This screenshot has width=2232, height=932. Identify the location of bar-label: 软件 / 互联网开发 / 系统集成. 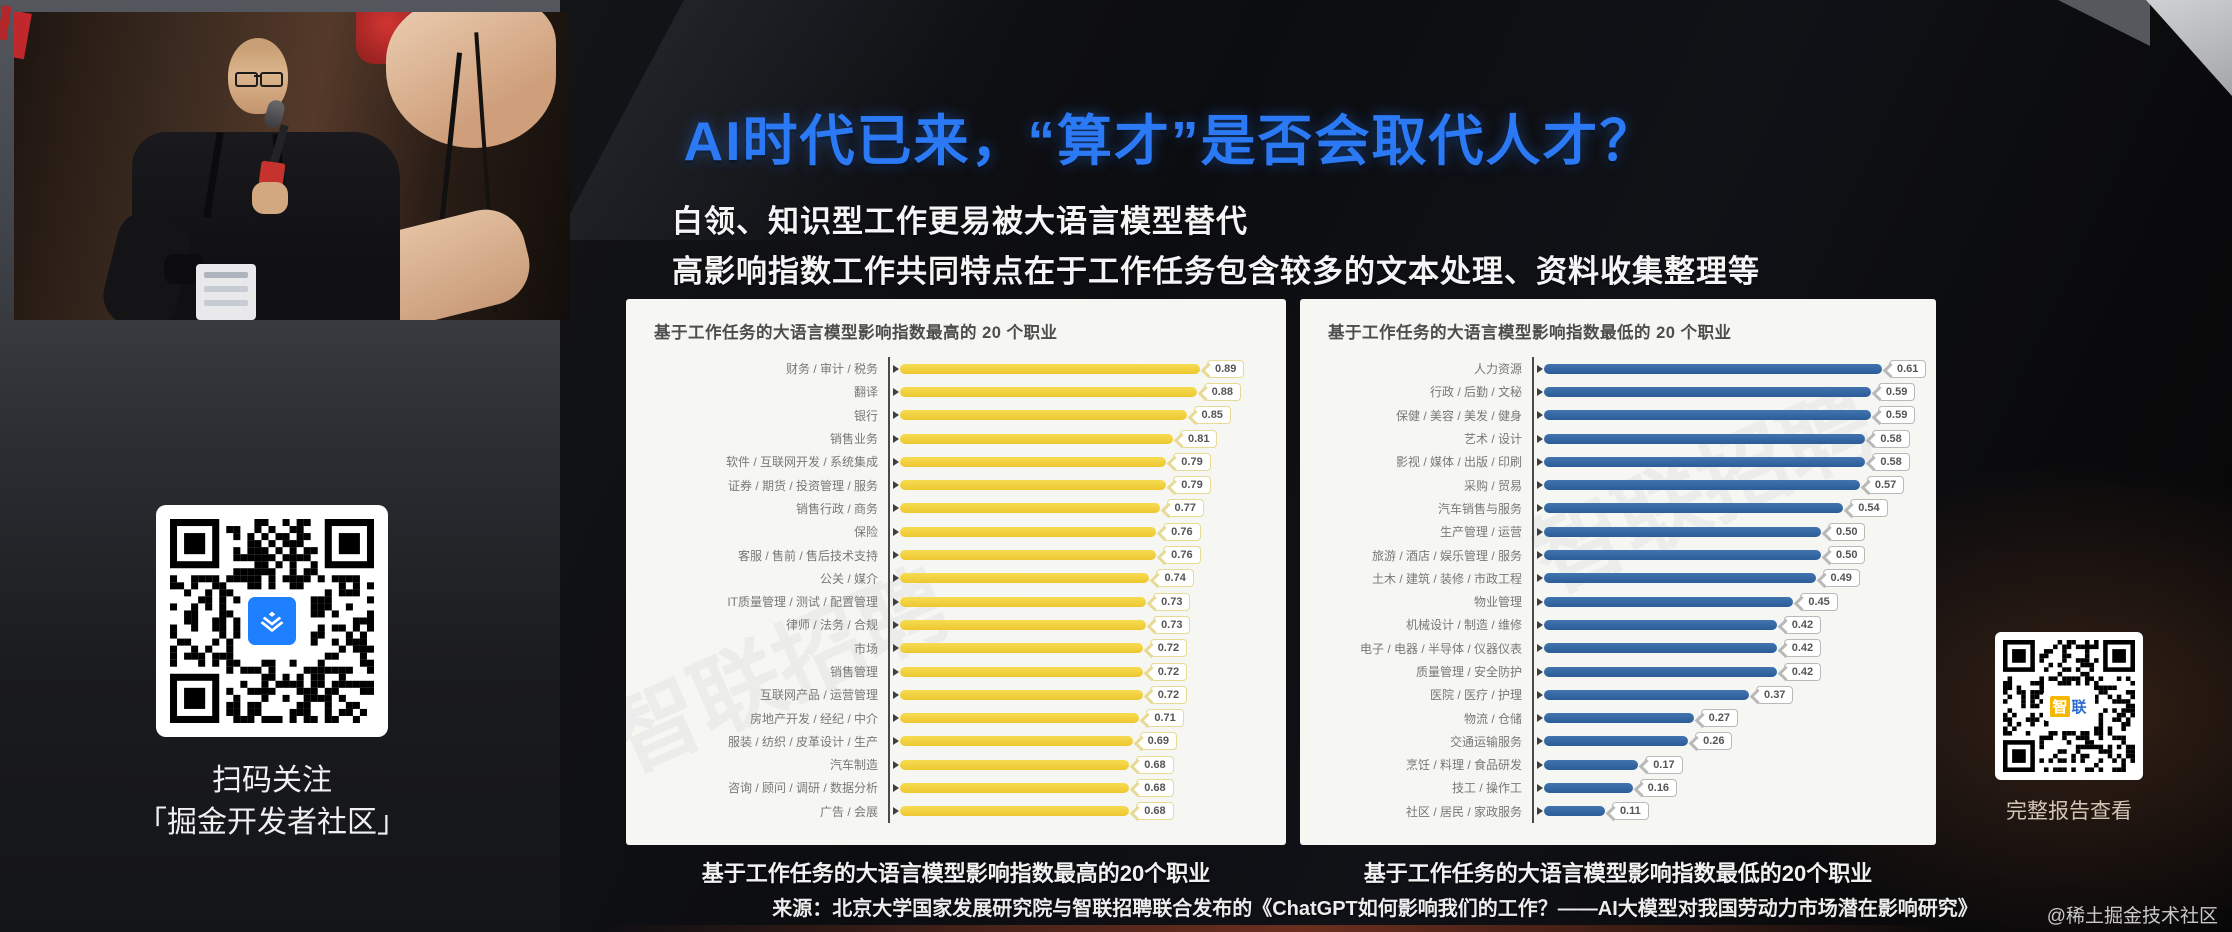
(801, 462).